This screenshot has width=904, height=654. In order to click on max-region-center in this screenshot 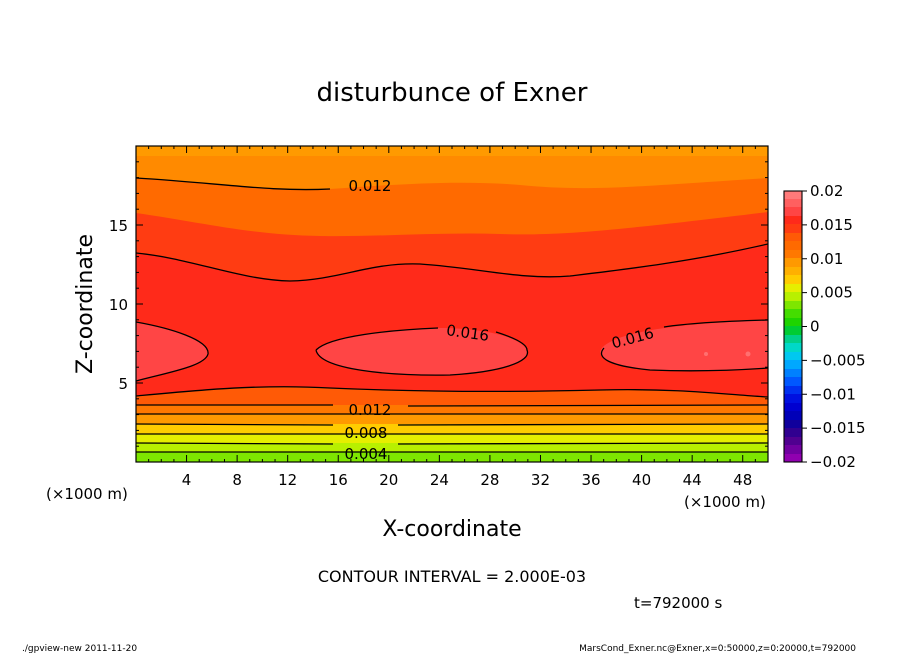, I will do `click(422, 352)`.